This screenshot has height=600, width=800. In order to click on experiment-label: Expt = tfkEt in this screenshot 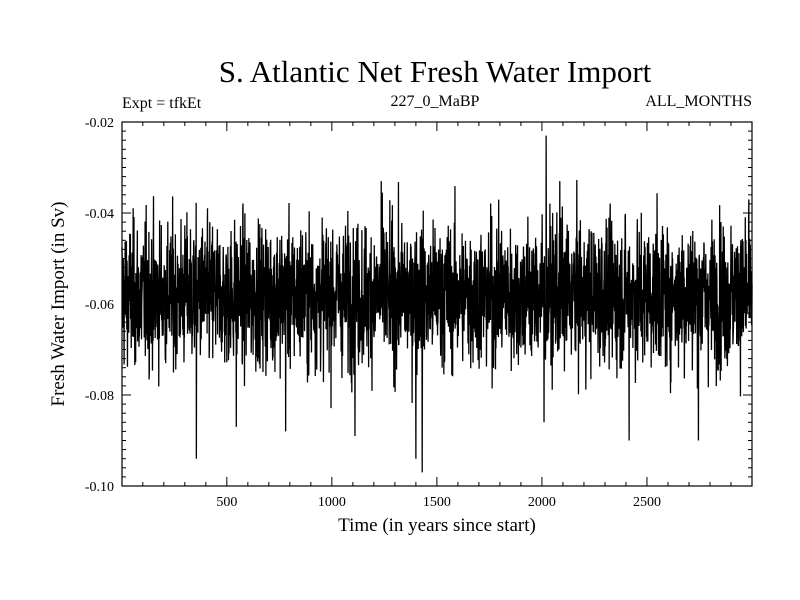, I will do `click(162, 103)`.